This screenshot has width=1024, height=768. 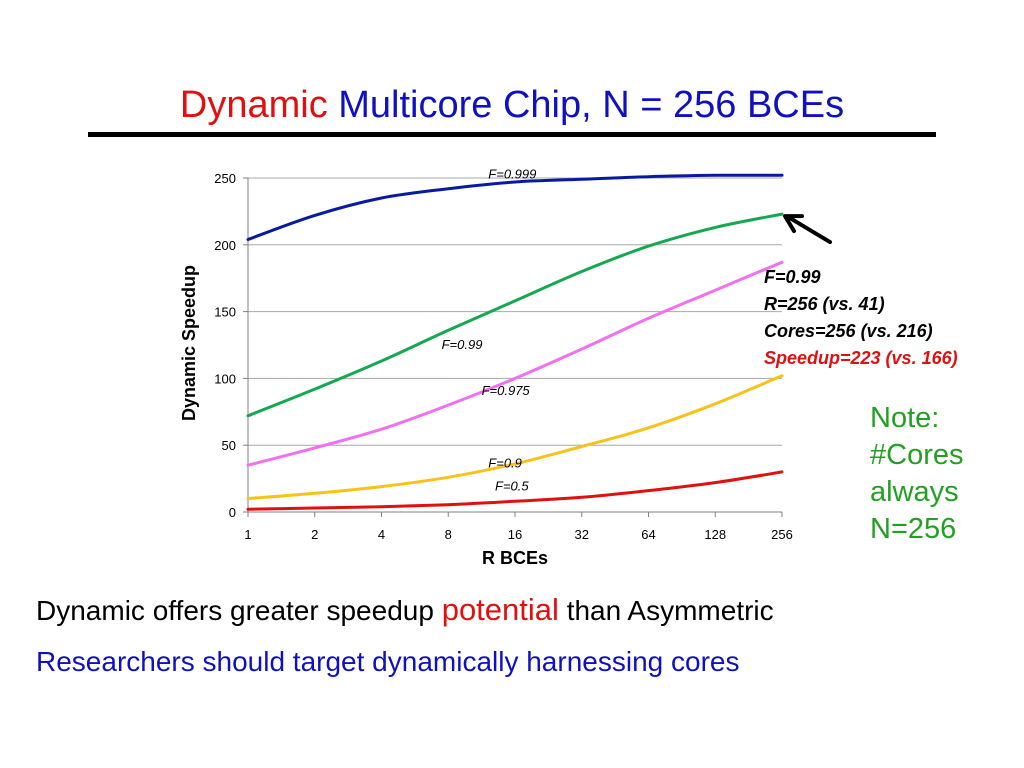 I want to click on y-tick-label: 100, so click(x=225, y=378).